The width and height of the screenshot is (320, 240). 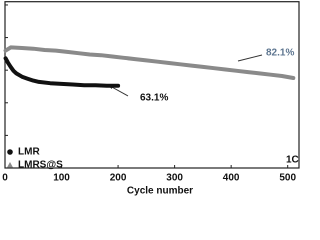 I want to click on legend-label: LMRS@S, so click(x=40, y=165).